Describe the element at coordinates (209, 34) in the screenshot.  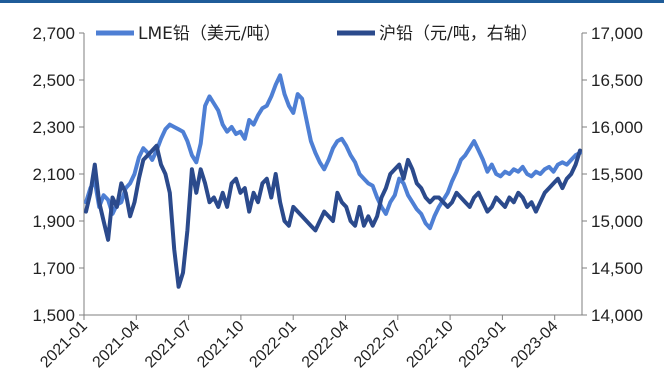
I see `legend-label-1: LME铅（美元/吨）` at that location.